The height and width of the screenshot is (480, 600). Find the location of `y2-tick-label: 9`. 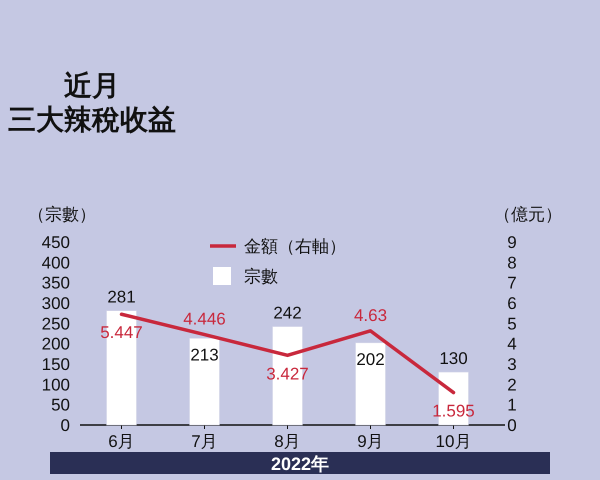

y2-tick-label: 9 is located at coordinates (512, 242).